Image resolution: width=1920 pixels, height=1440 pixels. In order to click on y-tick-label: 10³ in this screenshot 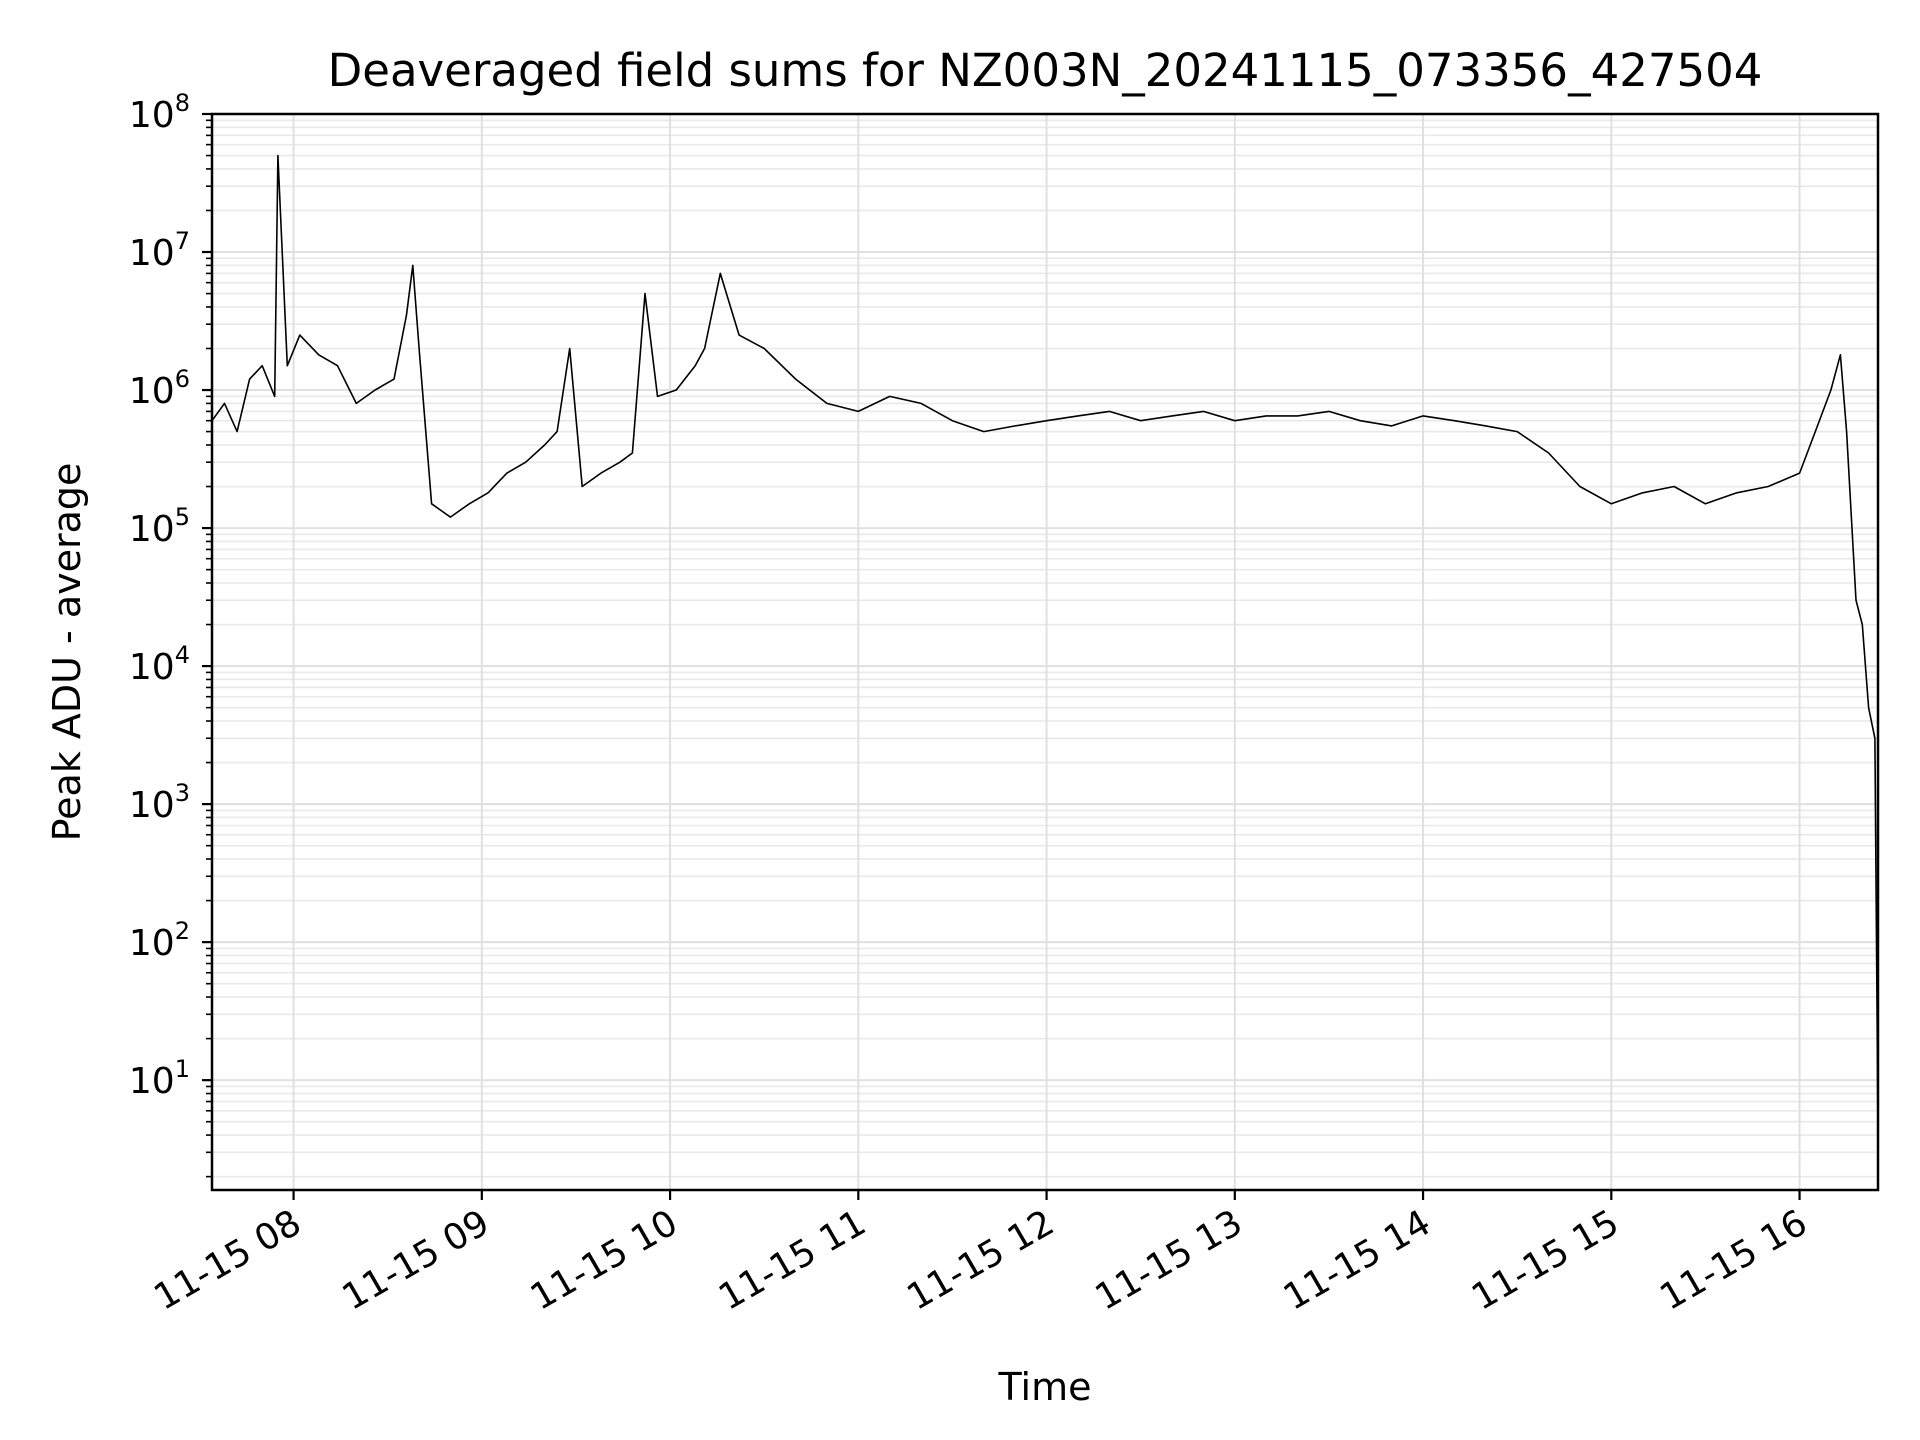, I will do `click(159, 802)`.